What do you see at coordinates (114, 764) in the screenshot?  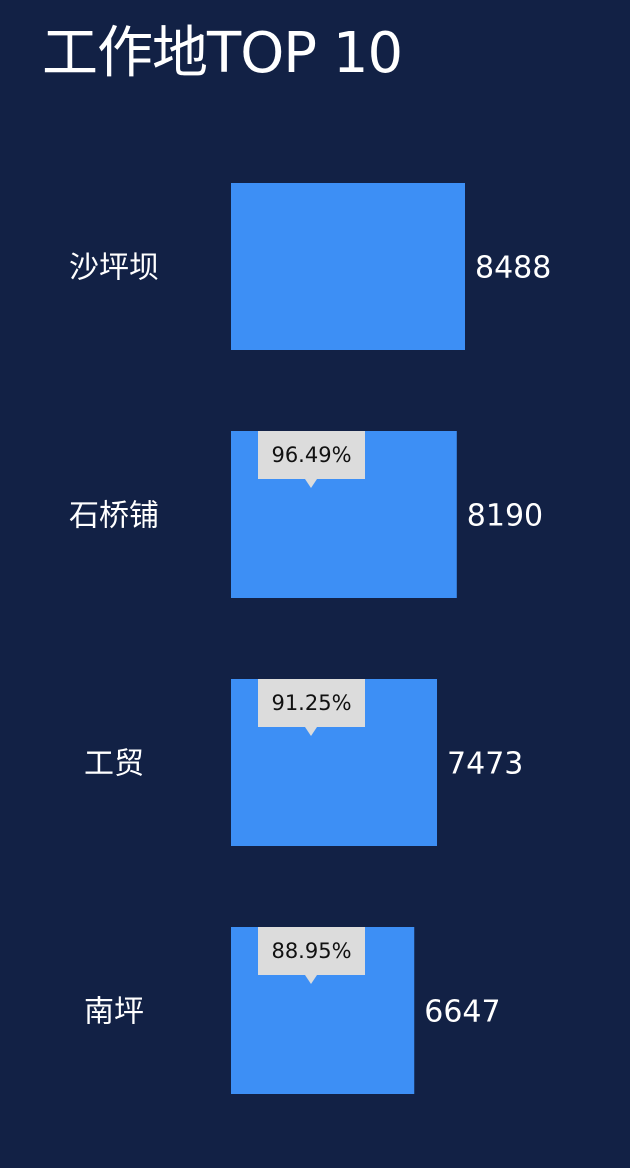 I see `category-label-2: 工贸` at bounding box center [114, 764].